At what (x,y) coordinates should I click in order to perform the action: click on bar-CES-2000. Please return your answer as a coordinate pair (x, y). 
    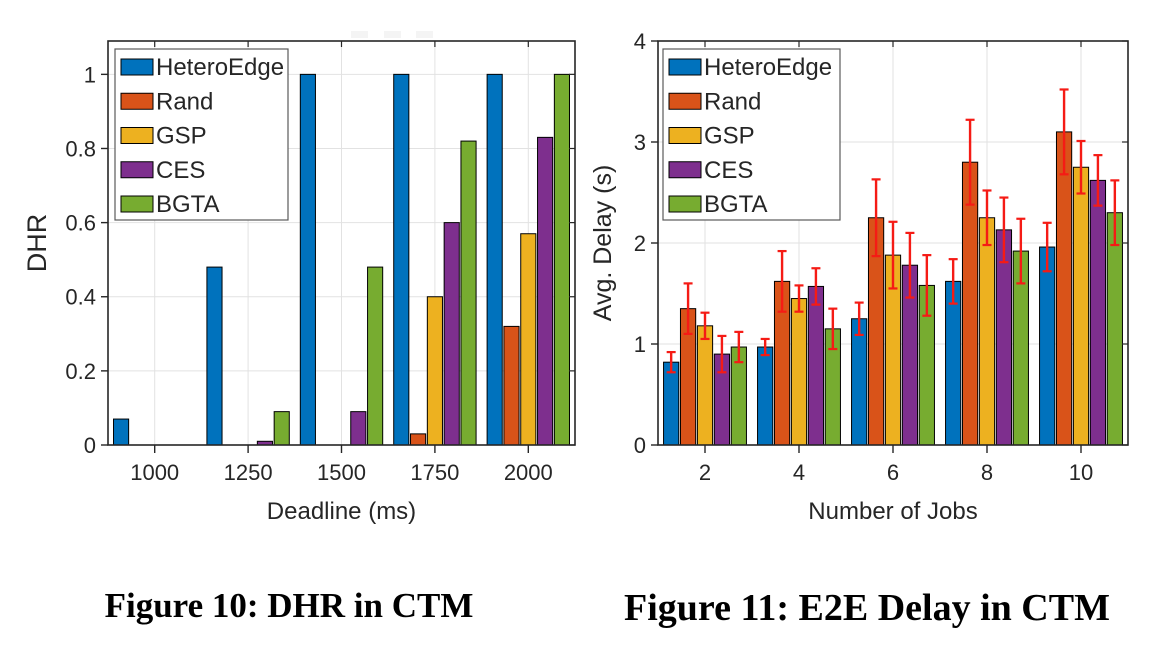
    Looking at the image, I should click on (545, 291).